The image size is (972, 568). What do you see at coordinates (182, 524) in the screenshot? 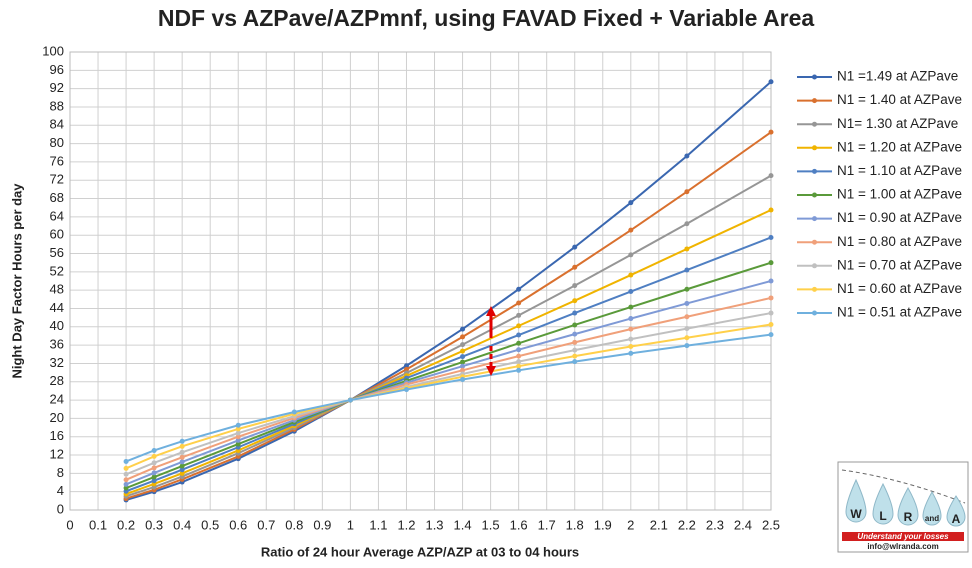
I see `x-tick-label: 0.4` at bounding box center [182, 524].